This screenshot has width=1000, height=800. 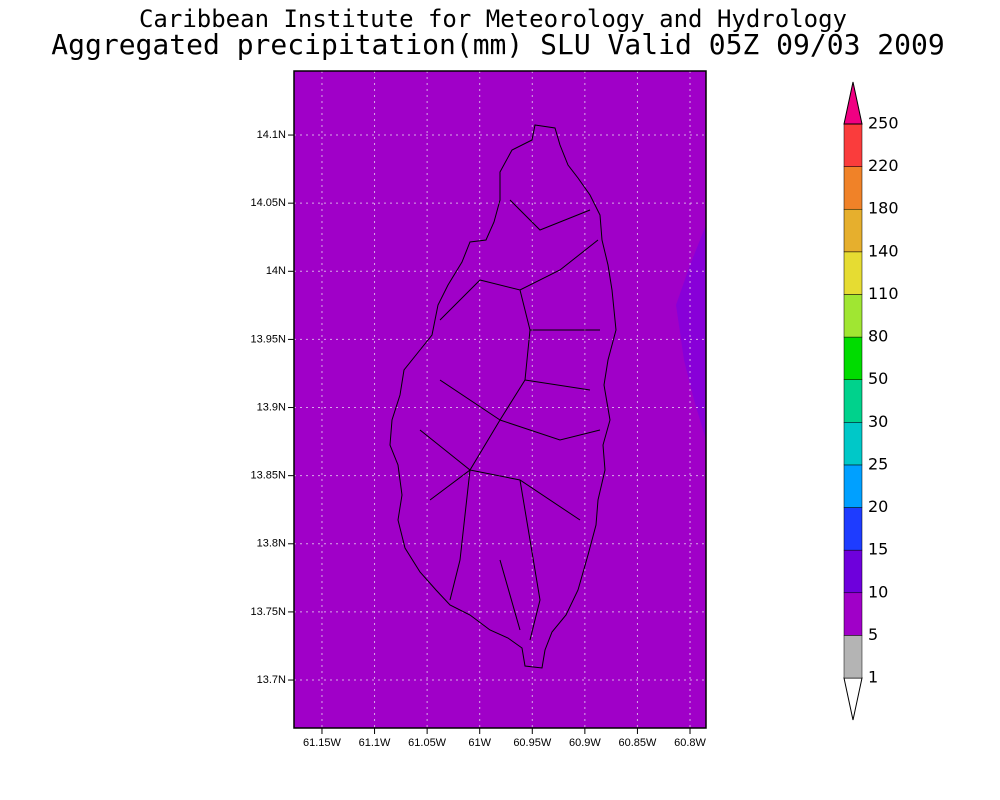 What do you see at coordinates (269, 612) in the screenshot?
I see `y-tick-label: 13.75N` at bounding box center [269, 612].